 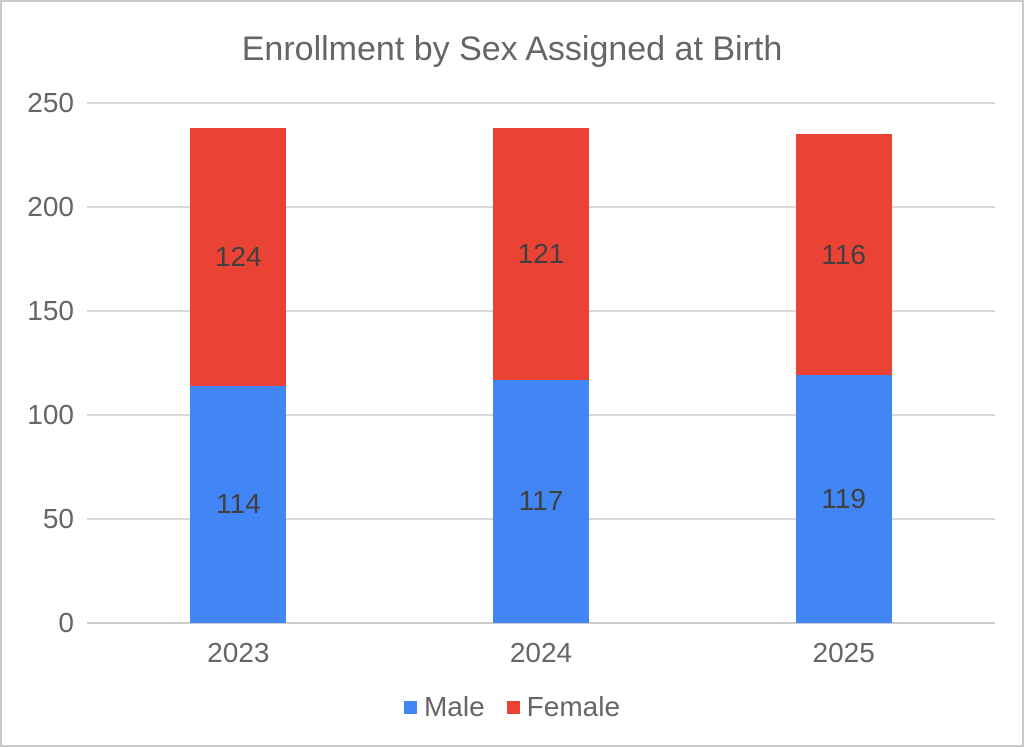 What do you see at coordinates (66, 622) in the screenshot?
I see `y-axis-tick-label: 0` at bounding box center [66, 622].